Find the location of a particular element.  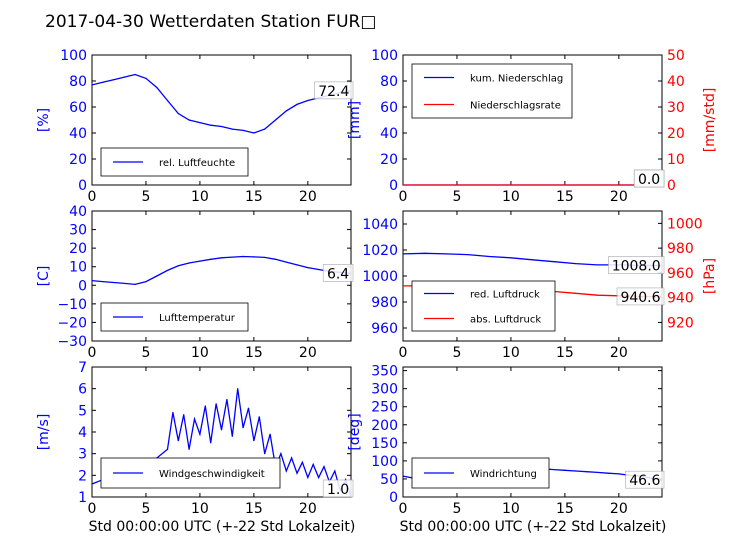

x-tick-label: 15 is located at coordinates (254, 509).